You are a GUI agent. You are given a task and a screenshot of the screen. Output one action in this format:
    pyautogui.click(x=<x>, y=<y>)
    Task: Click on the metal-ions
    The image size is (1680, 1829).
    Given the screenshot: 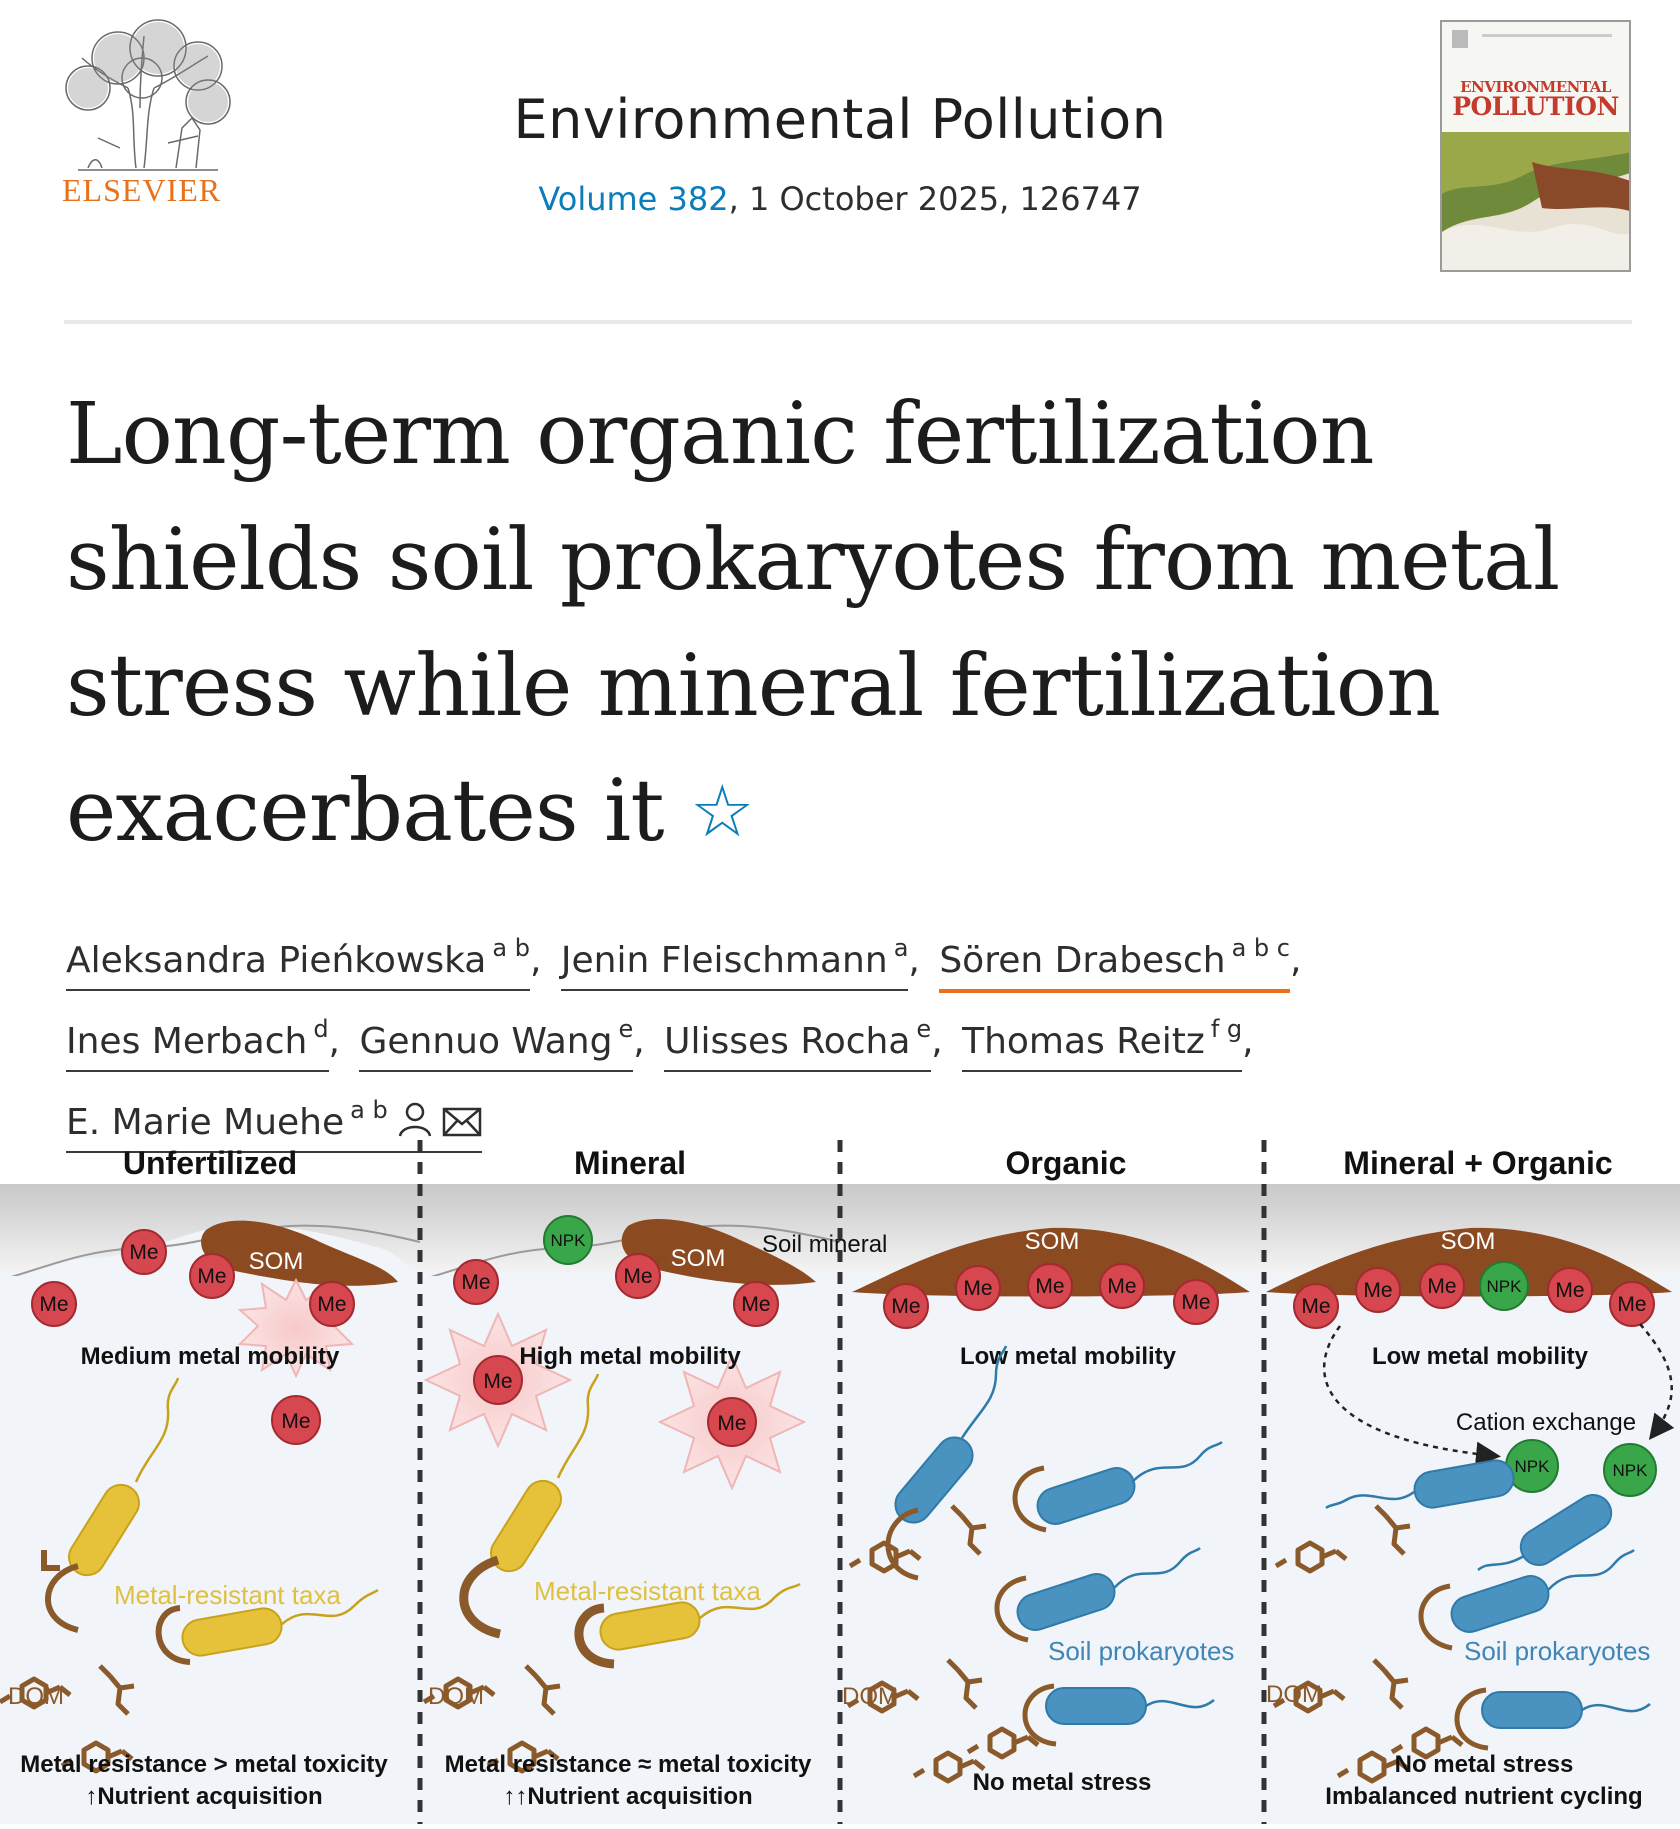 What is the action you would take?
    pyautogui.click(x=843, y=1338)
    